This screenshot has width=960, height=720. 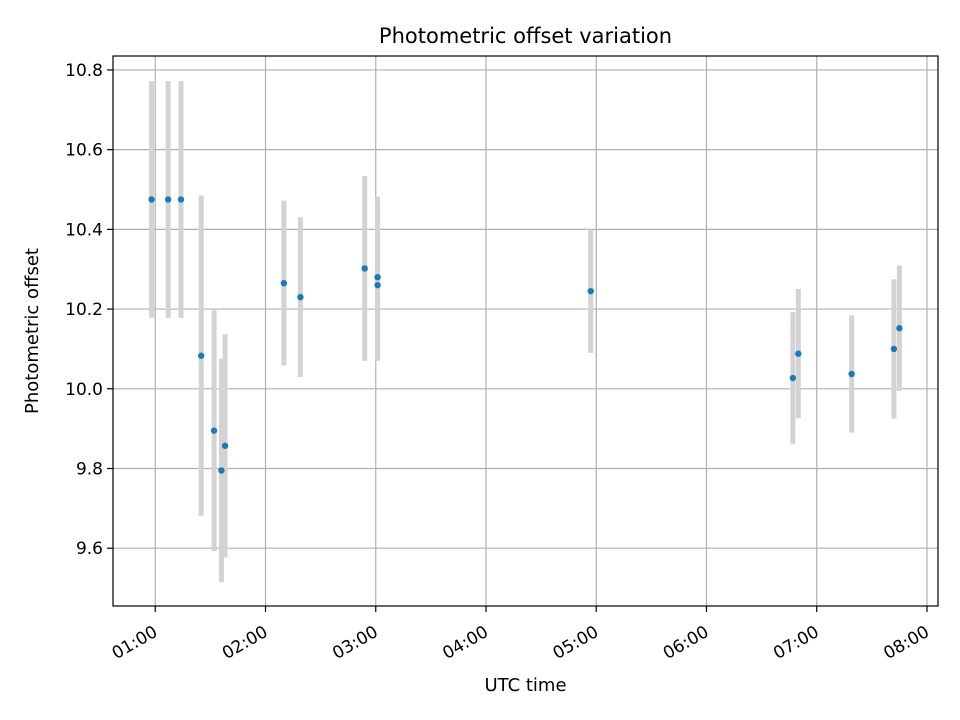 I want to click on y-tick-label: 10.6, so click(x=84, y=151).